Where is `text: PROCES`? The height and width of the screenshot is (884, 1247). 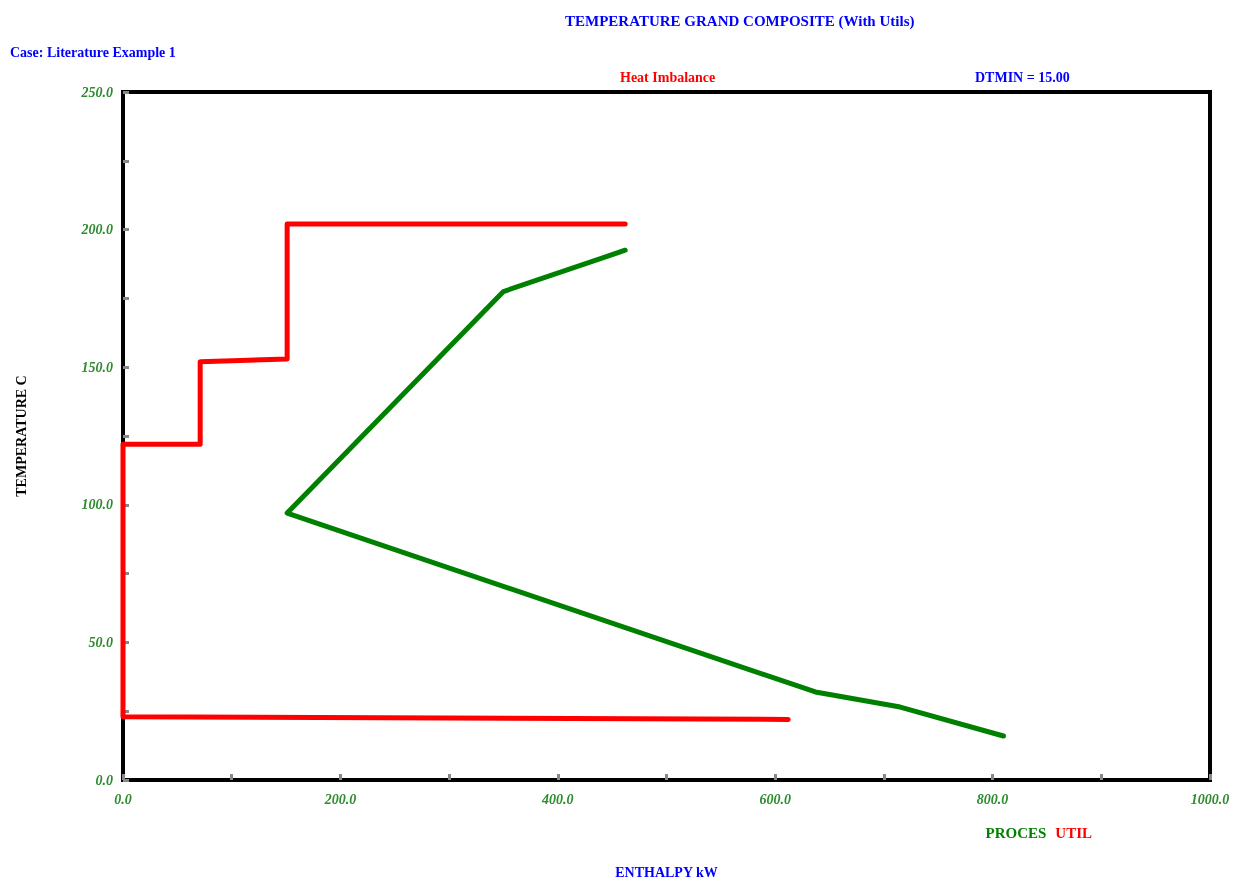 text: PROCES is located at coordinates (1016, 832).